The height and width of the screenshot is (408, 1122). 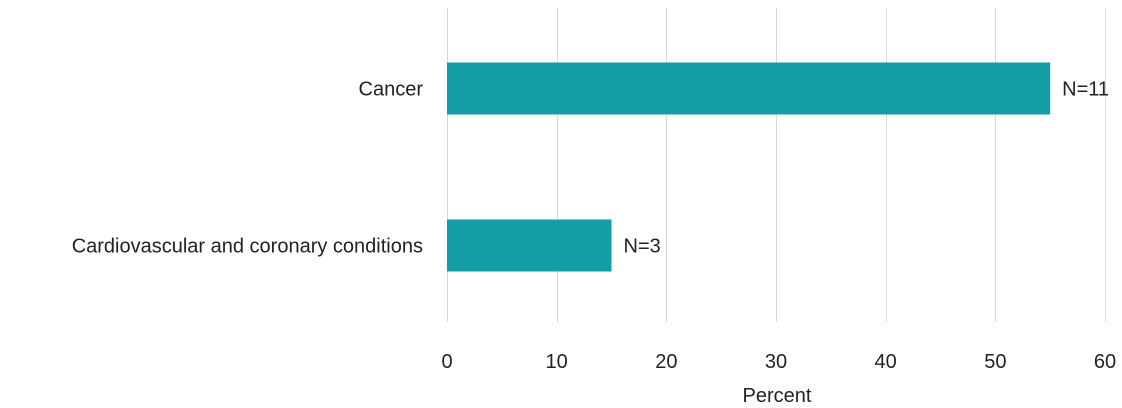 I want to click on x-tick-label: 30, so click(x=776, y=362).